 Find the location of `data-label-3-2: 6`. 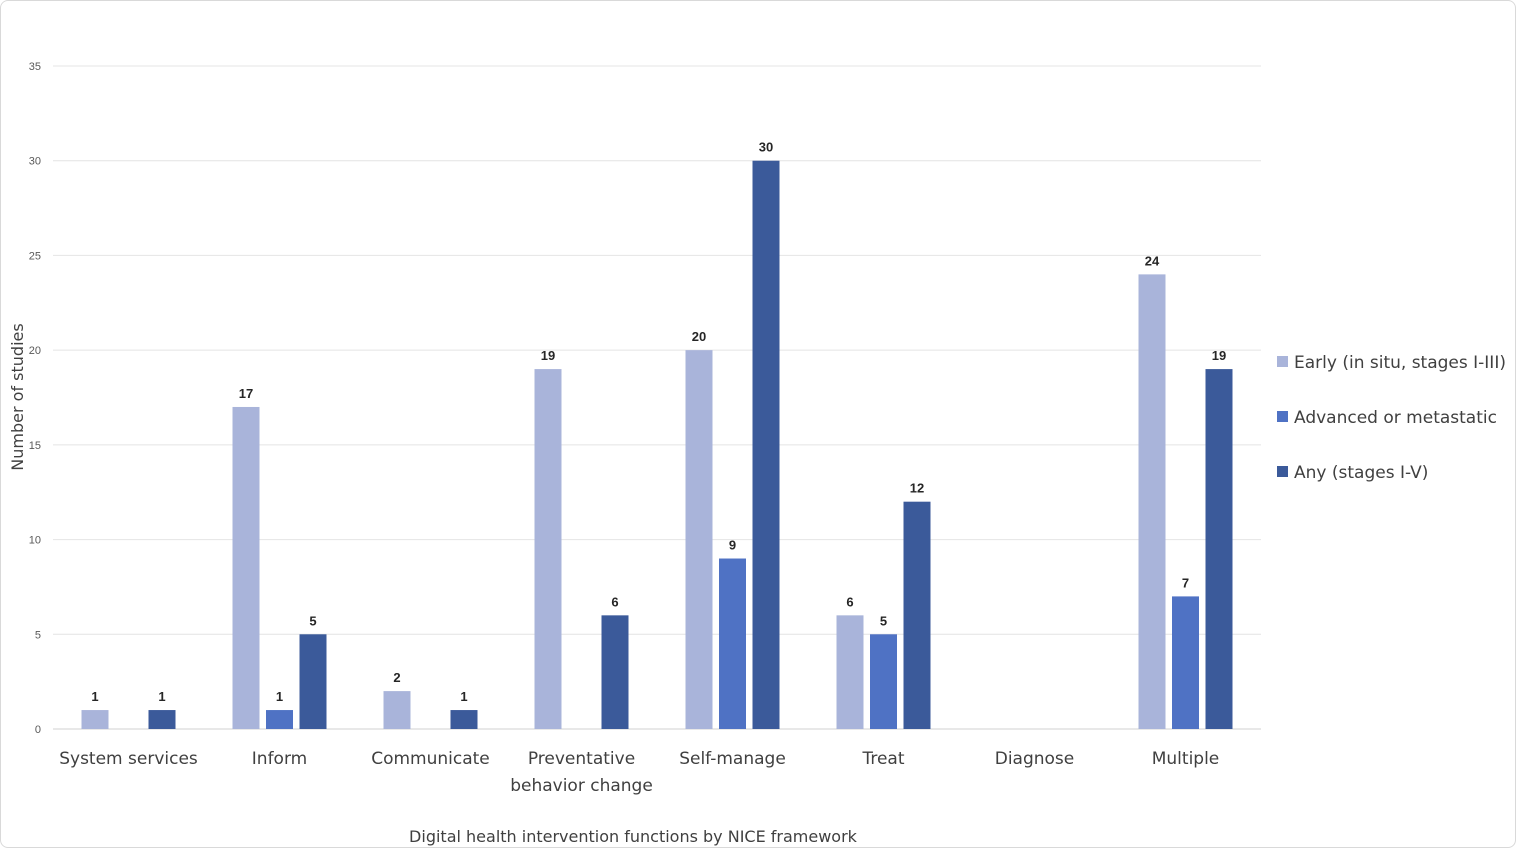

data-label-3-2: 6 is located at coordinates (614, 601).